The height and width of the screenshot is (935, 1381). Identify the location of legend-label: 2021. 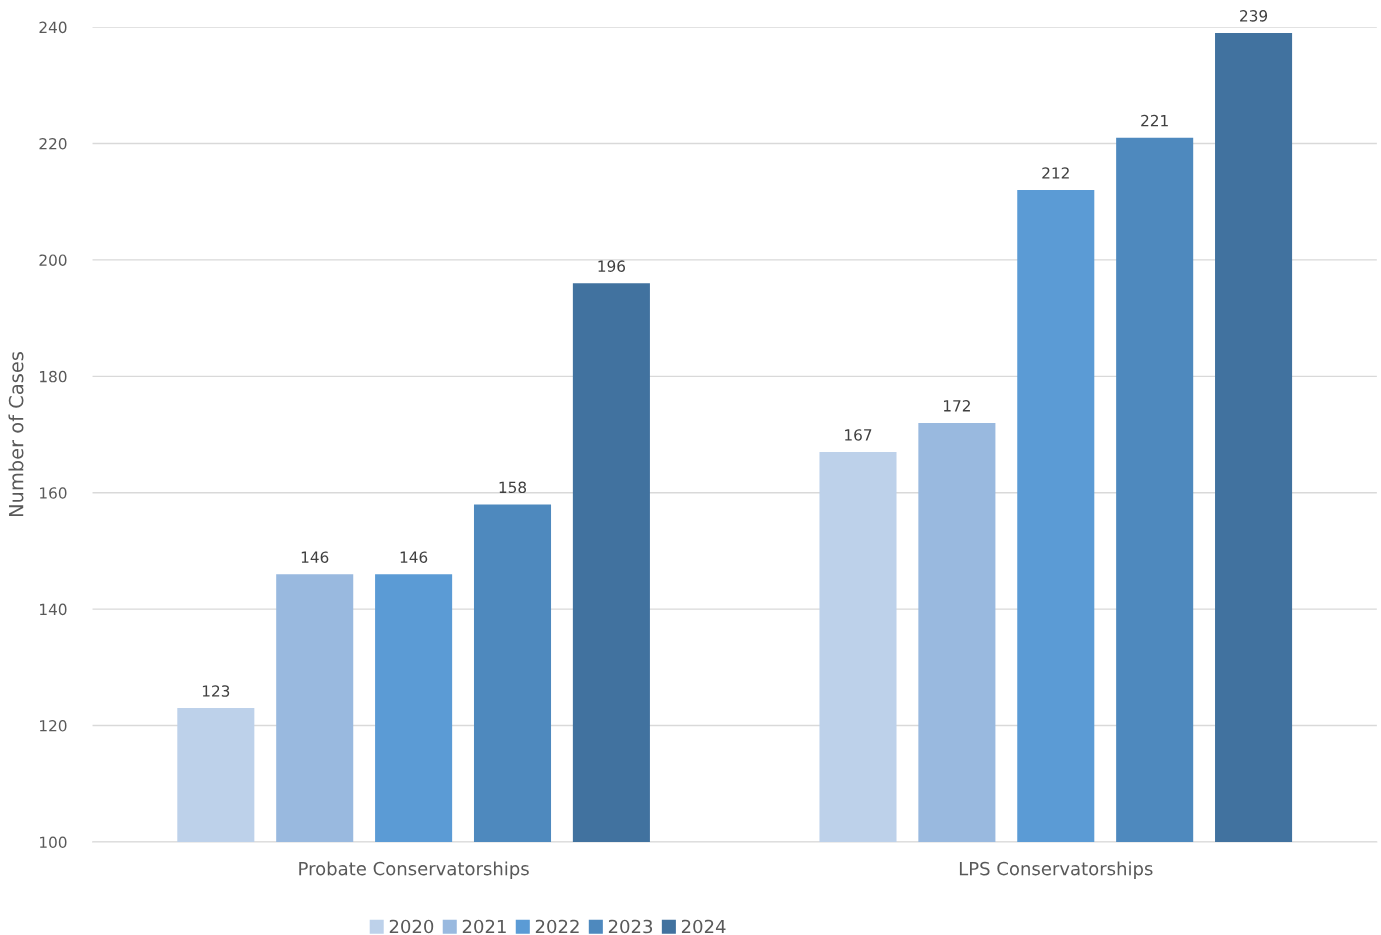
(484, 926).